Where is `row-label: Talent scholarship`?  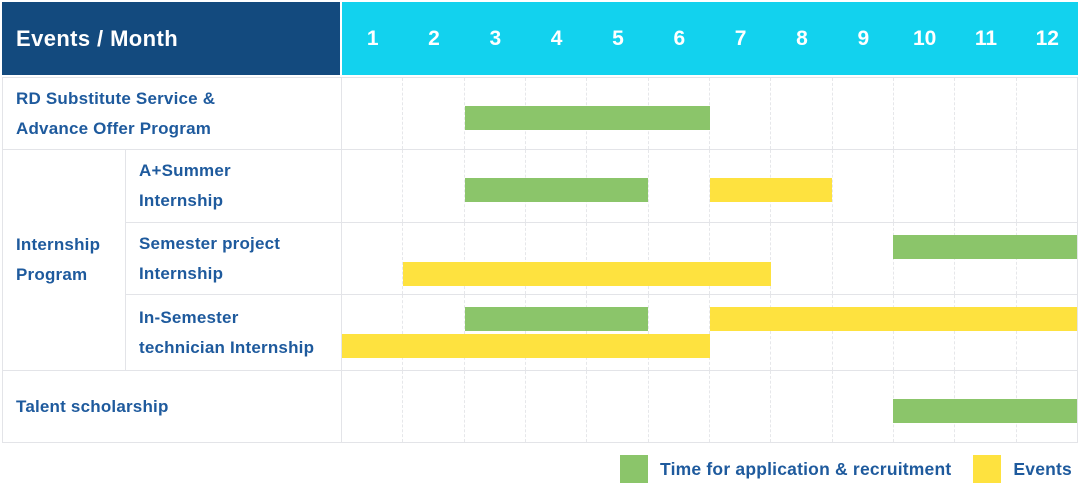
row-label: Talent scholarship is located at coordinates (172, 406).